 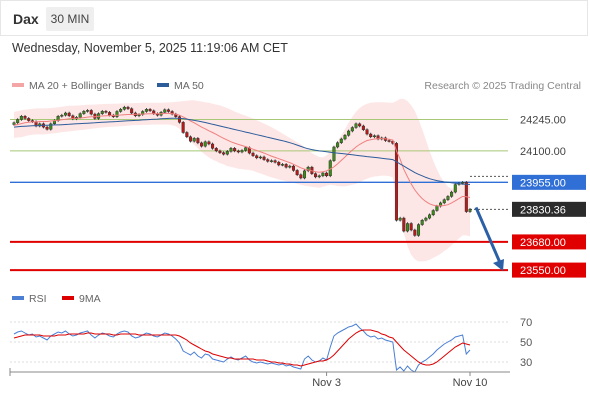 I want to click on rsi-9ma-line, so click(x=242, y=348).